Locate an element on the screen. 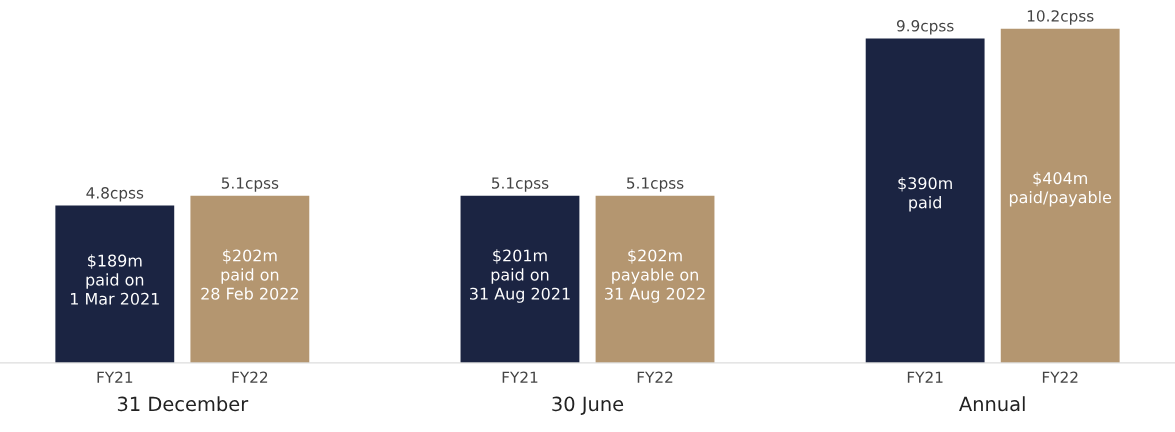 This screenshot has width=1175, height=432. annotation: $189m paid on 1 Mar 2021 is located at coordinates (115, 279).